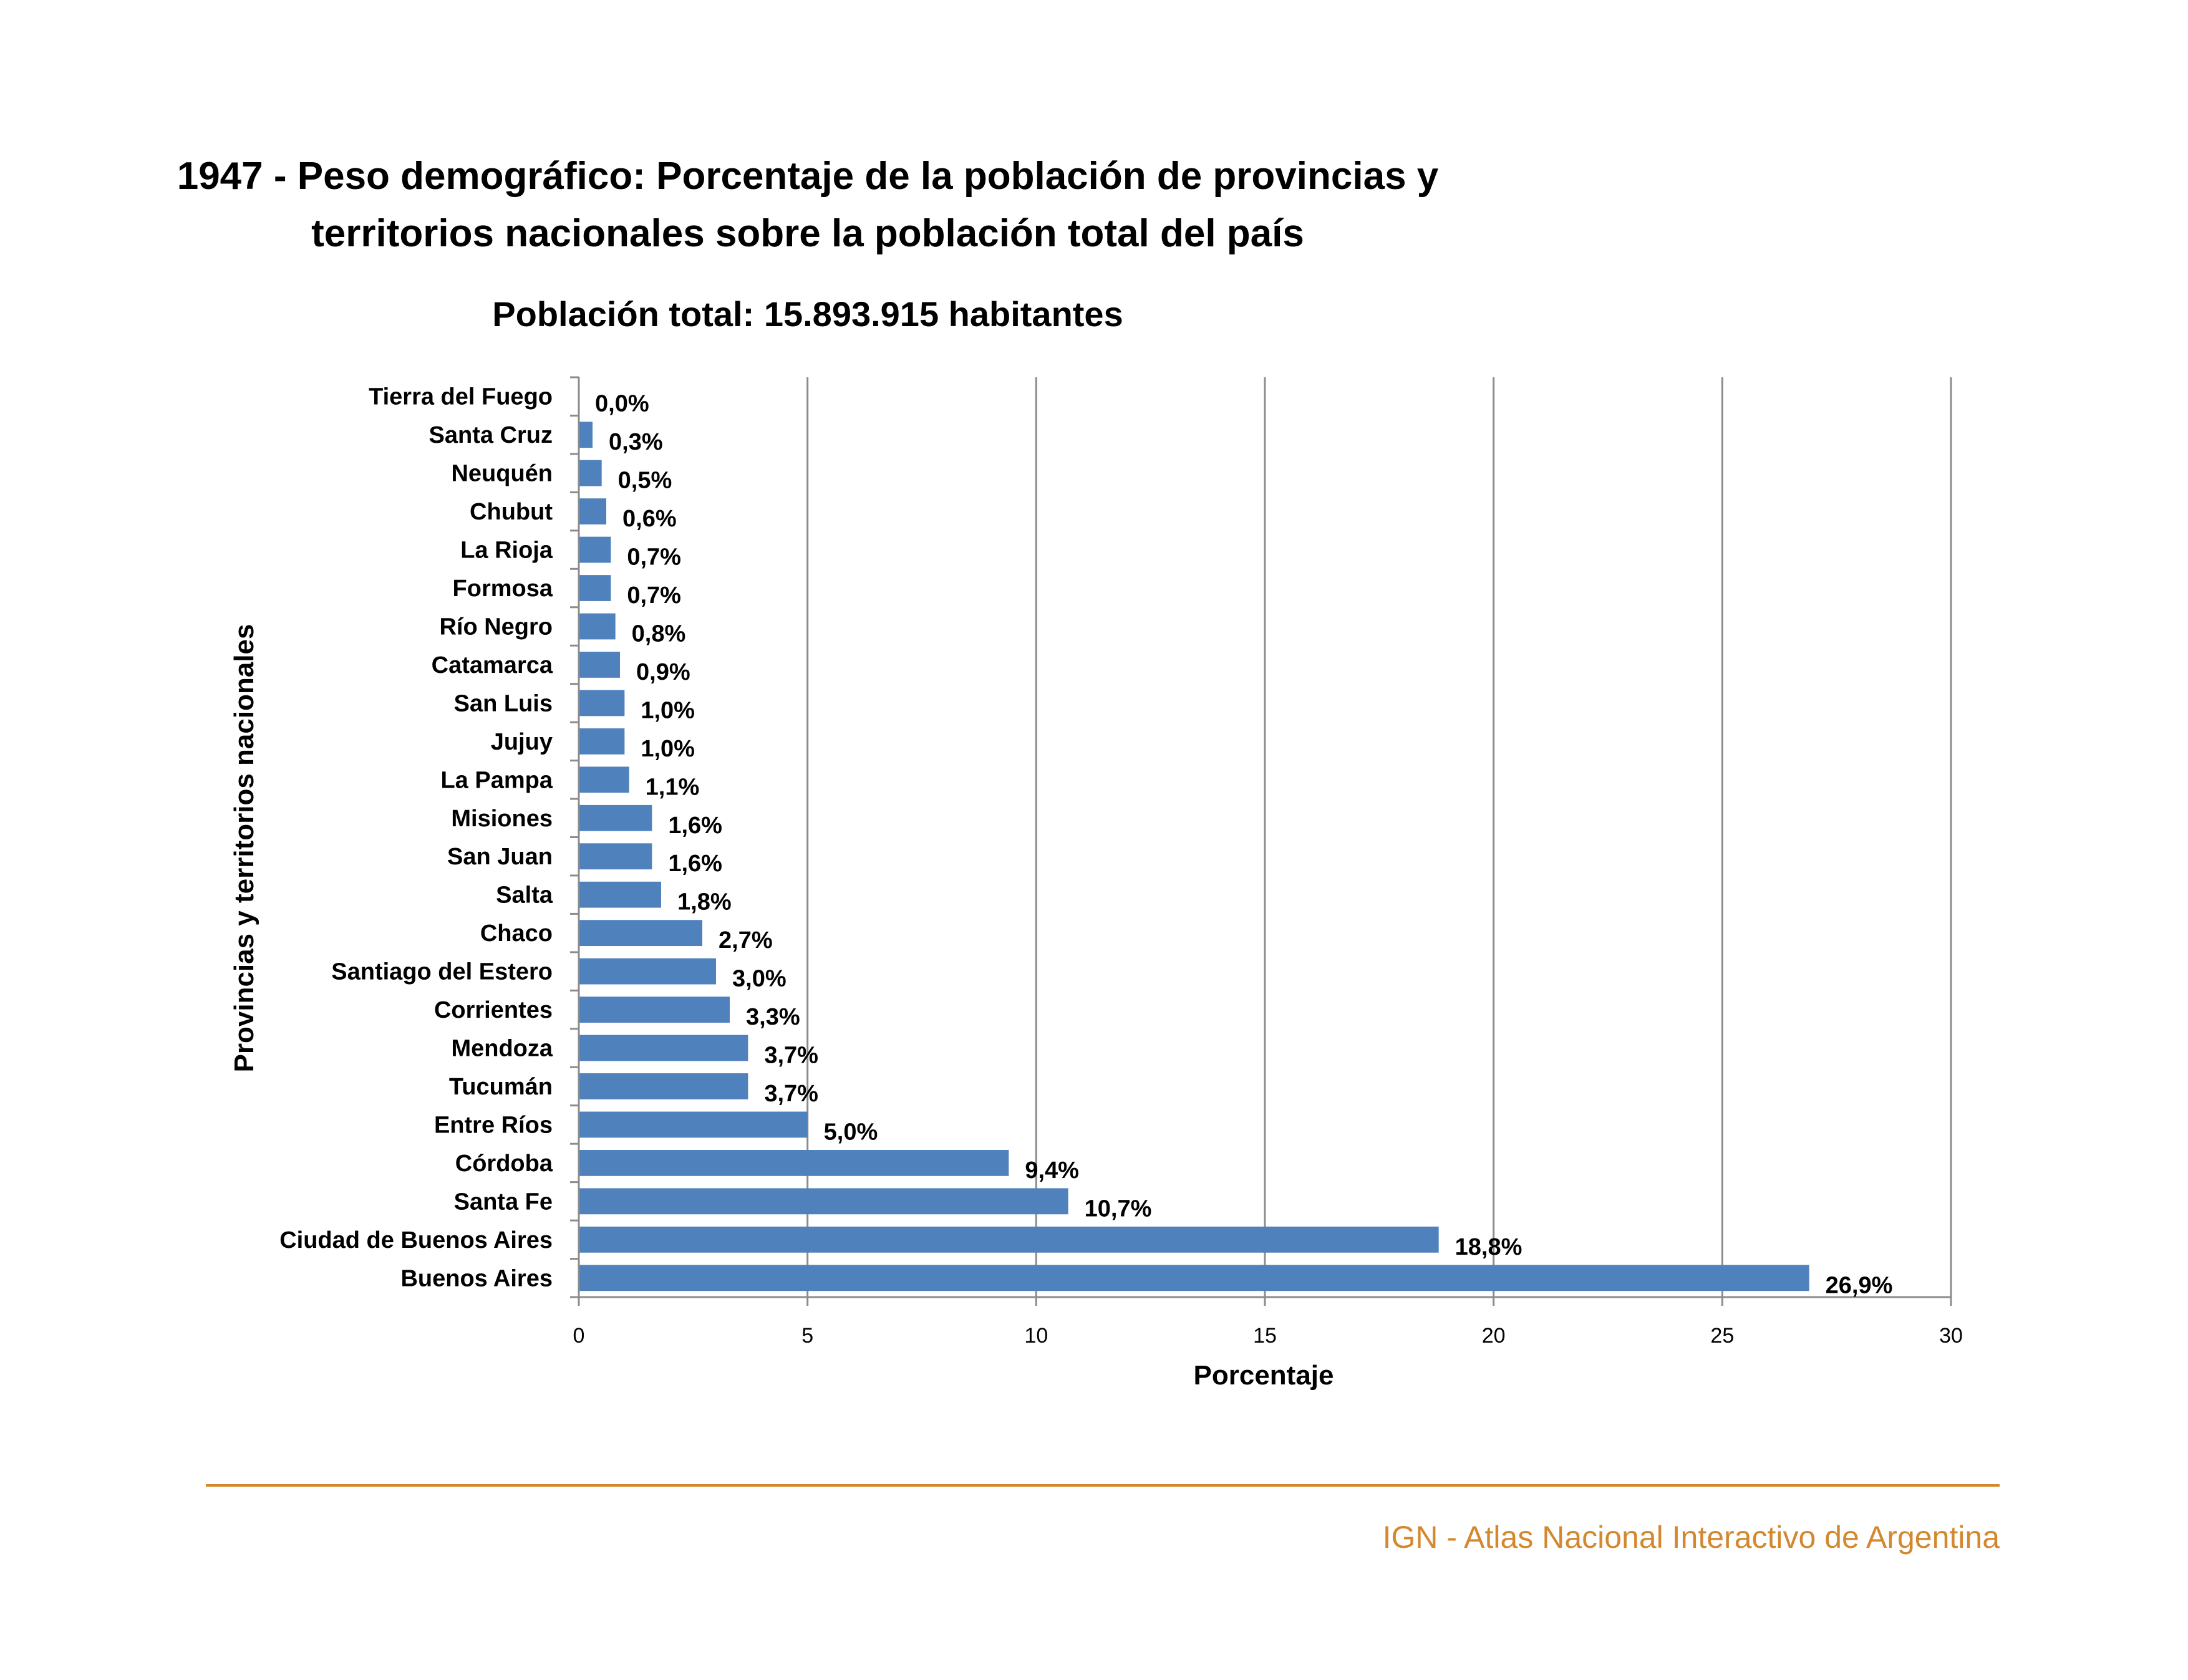 The image size is (2188, 1680). I want to click on x-tick-label: 30, so click(1951, 1336).